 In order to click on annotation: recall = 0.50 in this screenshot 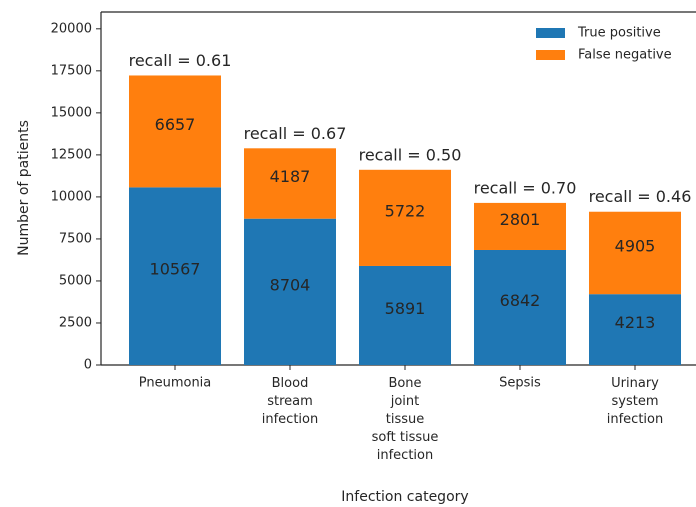, I will do `click(410, 154)`.